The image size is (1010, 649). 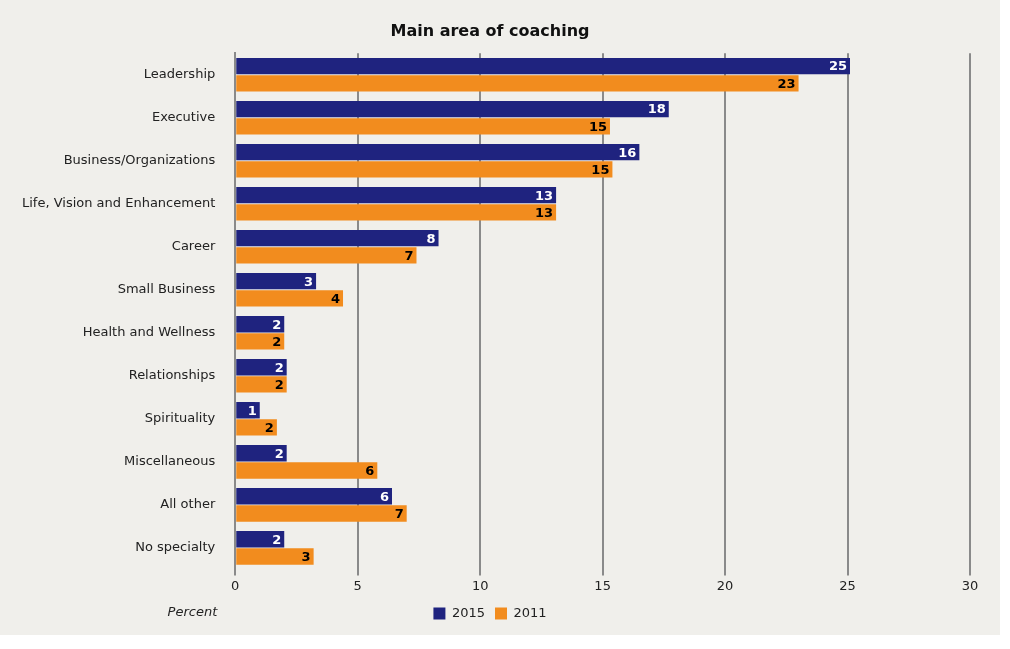 I want to click on chart-title: Main area of coaching, so click(x=490, y=30).